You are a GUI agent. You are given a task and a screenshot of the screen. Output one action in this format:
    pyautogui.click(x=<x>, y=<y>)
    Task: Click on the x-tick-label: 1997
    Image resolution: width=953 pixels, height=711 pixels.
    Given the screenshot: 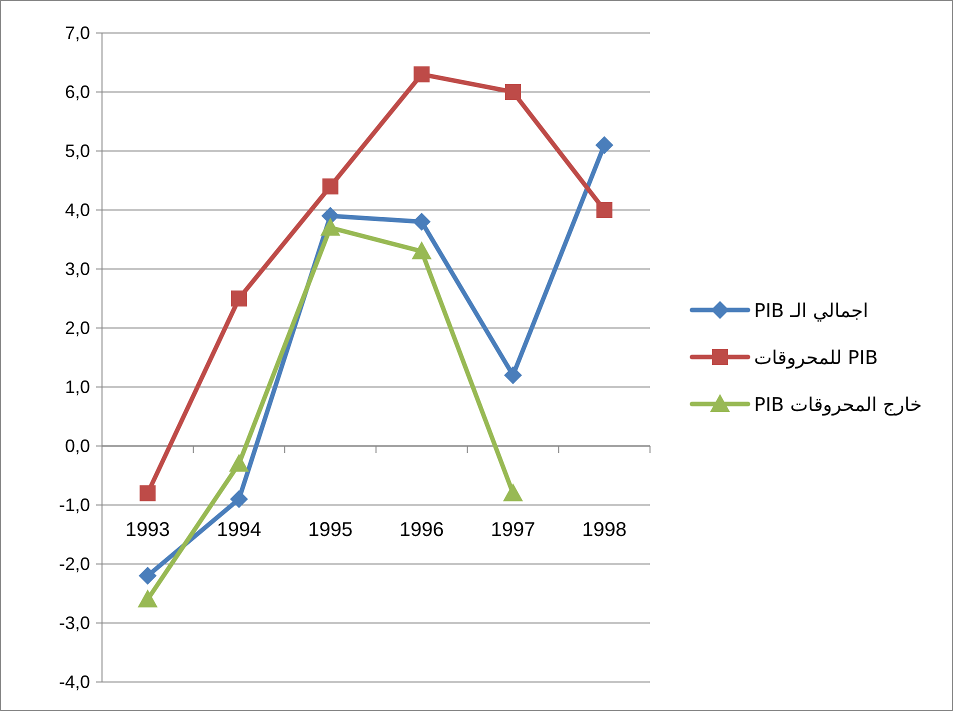 What is the action you would take?
    pyautogui.click(x=513, y=530)
    